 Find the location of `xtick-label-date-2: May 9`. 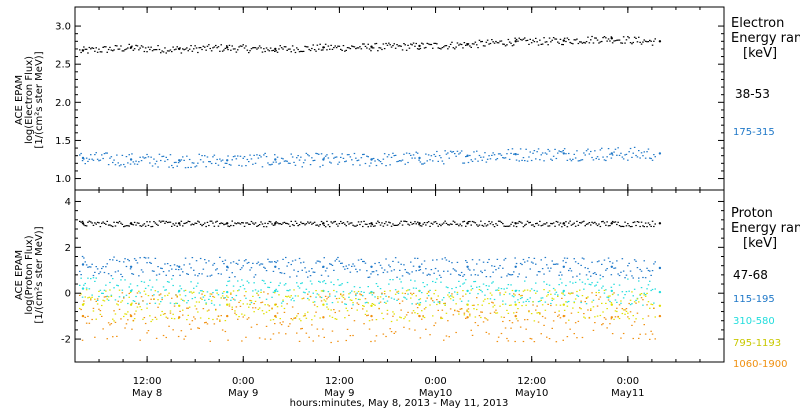

xtick-label-date-2: May 9 is located at coordinates (339, 393).